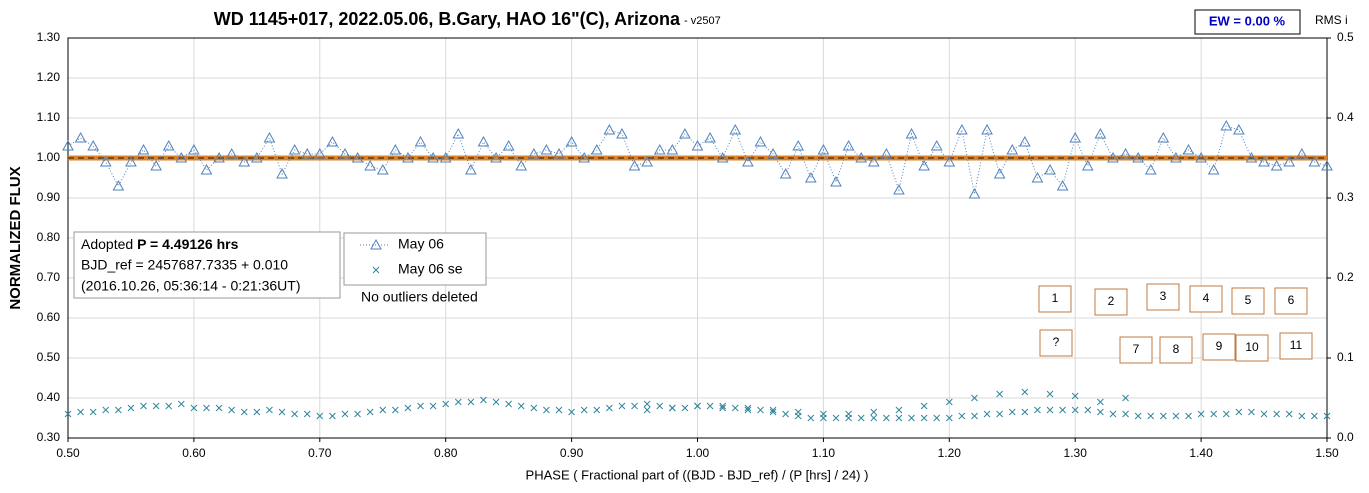  Describe the element at coordinates (1248, 301) in the screenshot. I see `annotation-box` at that location.